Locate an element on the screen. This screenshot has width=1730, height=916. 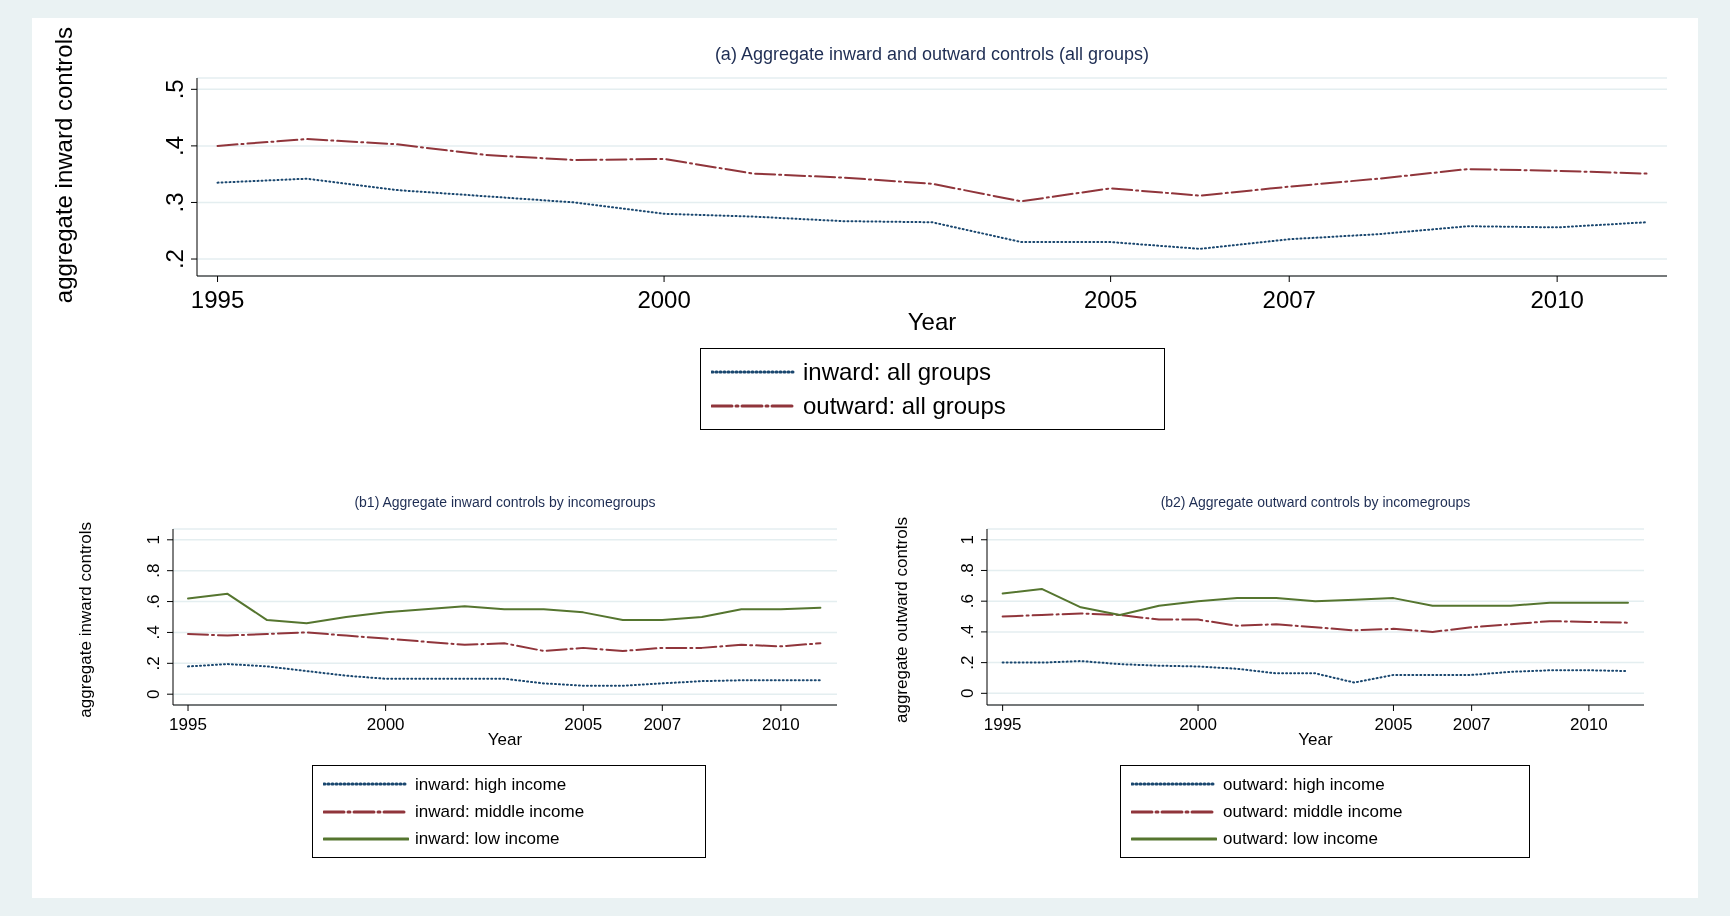
y-axis-title: aggregate outward controls is located at coordinates (902, 620).